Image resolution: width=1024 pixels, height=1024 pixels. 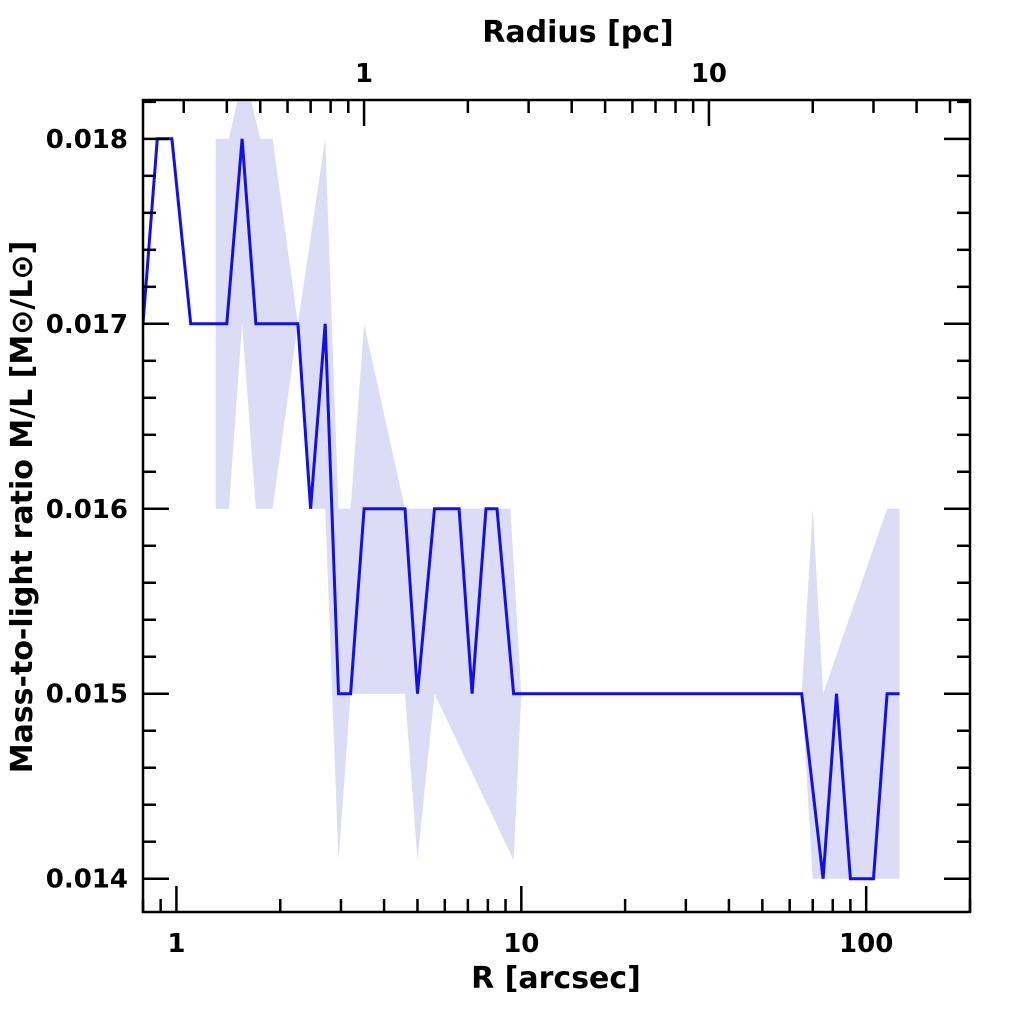 What do you see at coordinates (22, 507) in the screenshot?
I see `y-axis-title: Mass-to-light ratio M/L [M⊙/L⊙]` at bounding box center [22, 507].